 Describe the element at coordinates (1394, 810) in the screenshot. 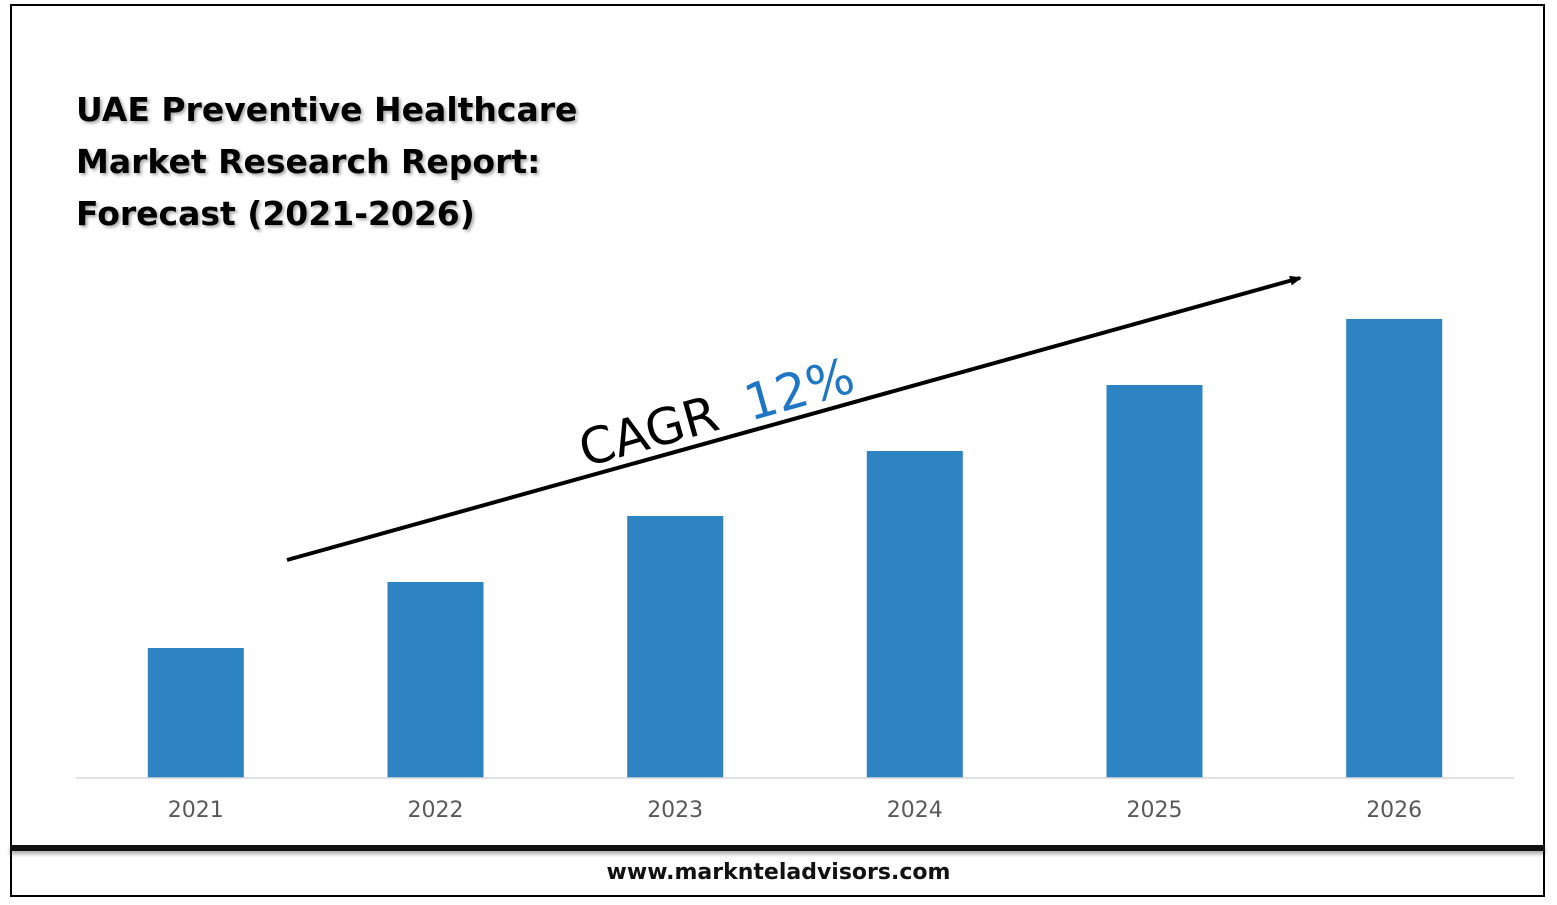

I see `x-tick-label-2026: 2026` at that location.